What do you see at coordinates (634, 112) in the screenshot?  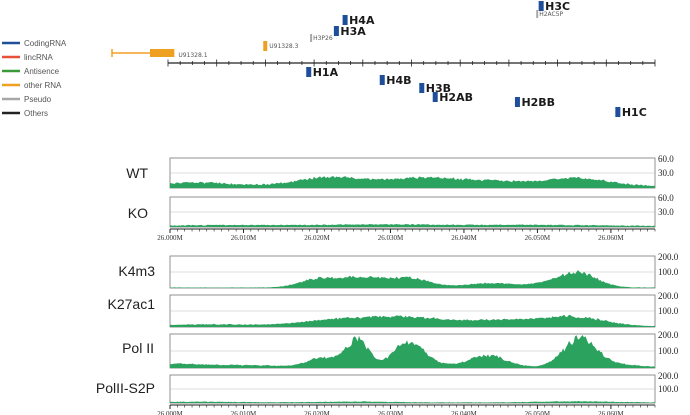 I see `gene-label: H1C` at bounding box center [634, 112].